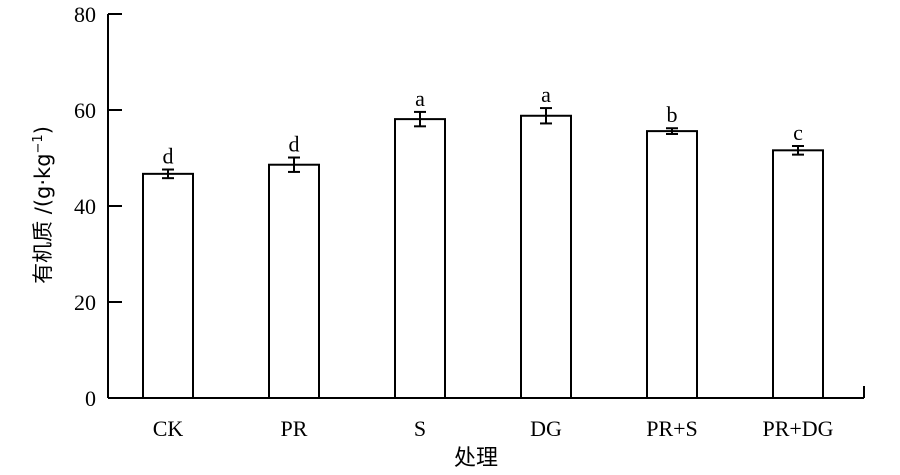 The image size is (900, 475). I want to click on y-tick-label: 20, so click(85, 302).